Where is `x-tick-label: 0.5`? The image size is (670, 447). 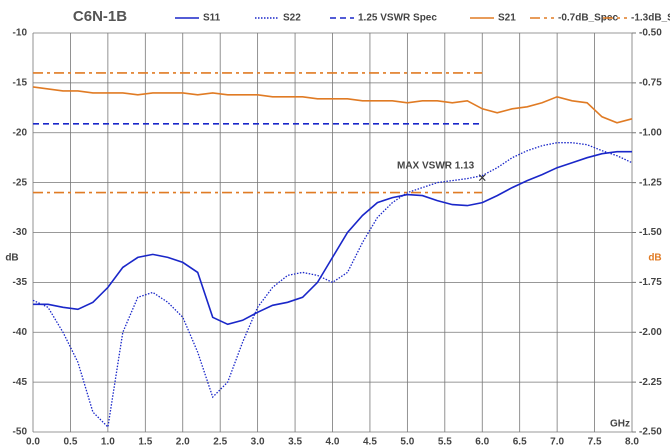
x-tick-label: 0.5 is located at coordinates (70, 442).